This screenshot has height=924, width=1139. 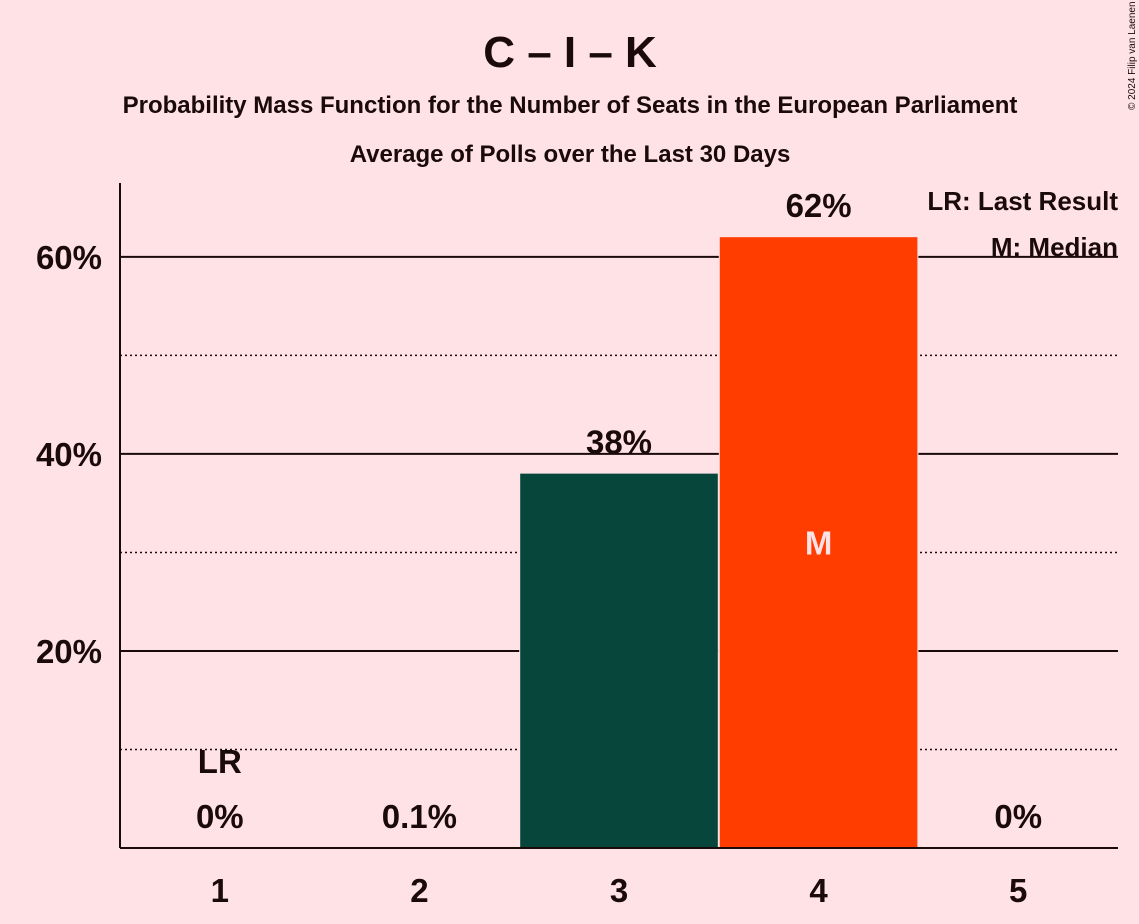 What do you see at coordinates (1132, 55) in the screenshot?
I see `copyright-text: © 2024 Filip van Laenen` at bounding box center [1132, 55].